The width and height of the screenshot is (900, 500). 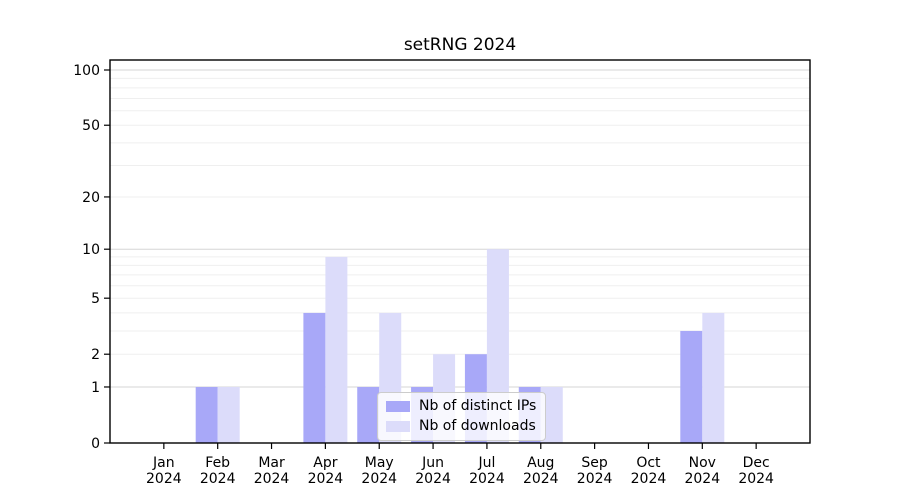 What do you see at coordinates (163, 463) in the screenshot?
I see `x-tick-label-month: Jan` at bounding box center [163, 463].